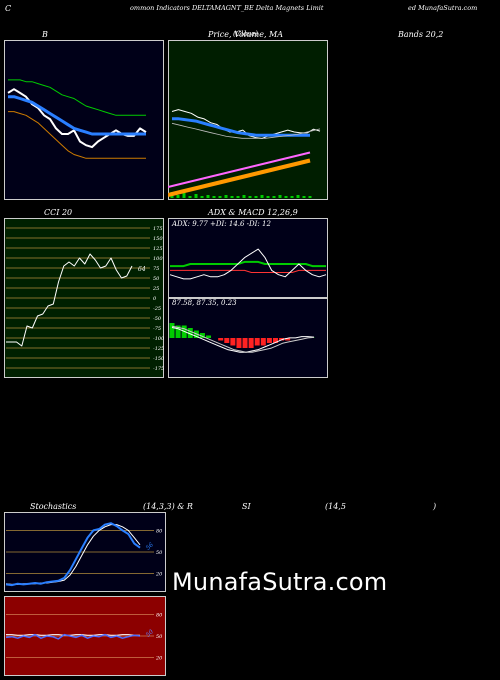  Describe the element at coordinates (158, 349) in the screenshot. I see `cci-tick-label: -125` at that location.